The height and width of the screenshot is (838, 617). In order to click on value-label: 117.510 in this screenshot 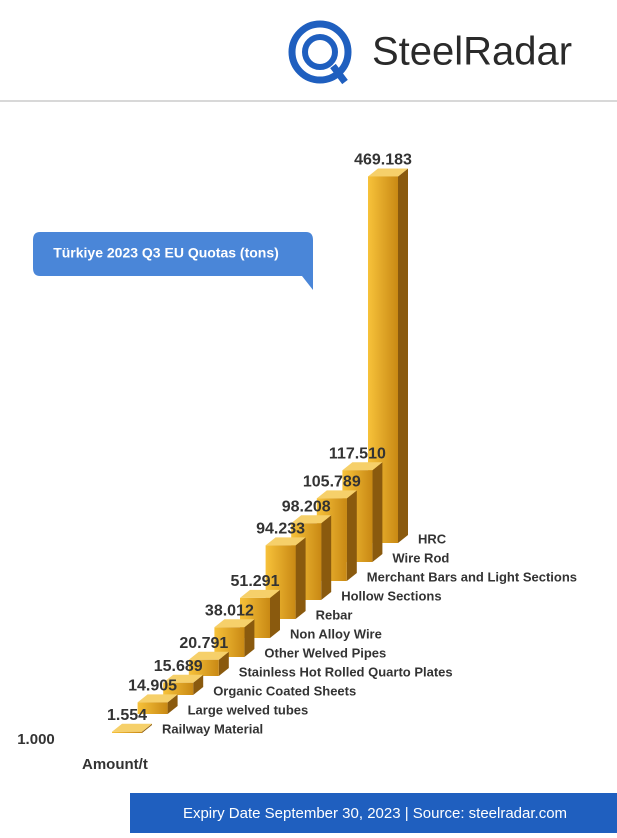, I will do `click(357, 453)`.